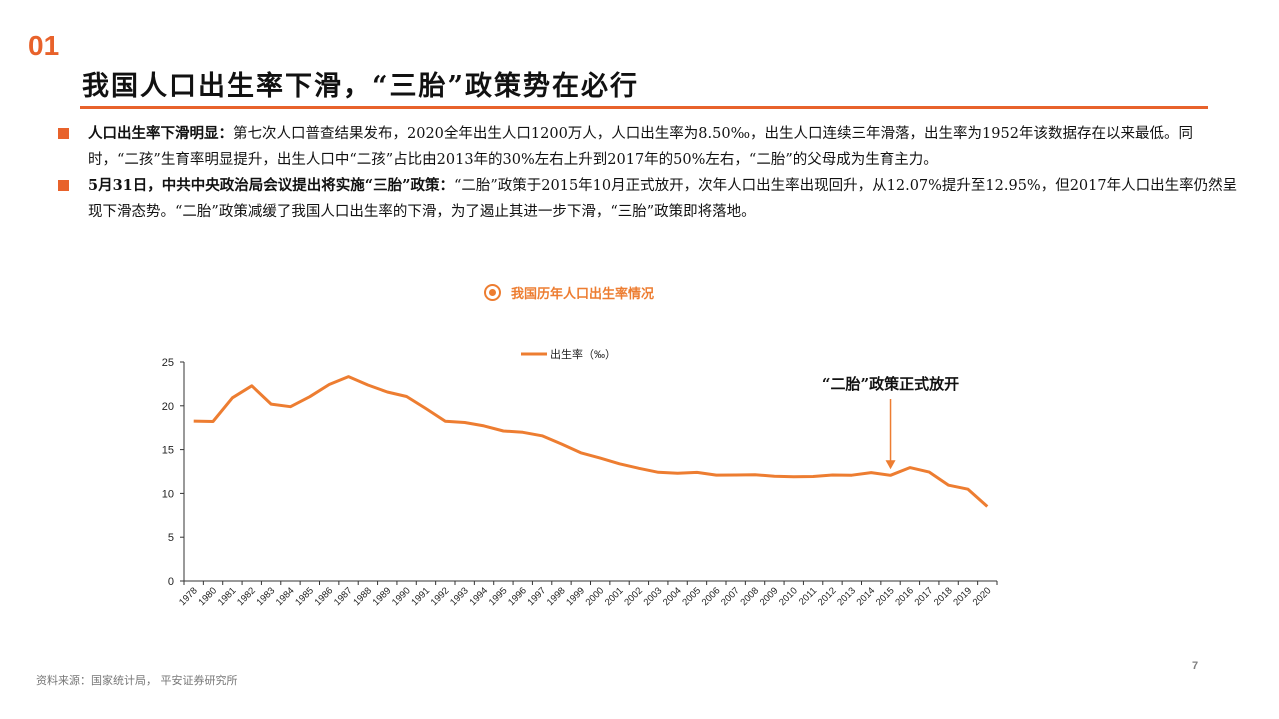  I want to click on x-tick-label: 2015, so click(885, 596).